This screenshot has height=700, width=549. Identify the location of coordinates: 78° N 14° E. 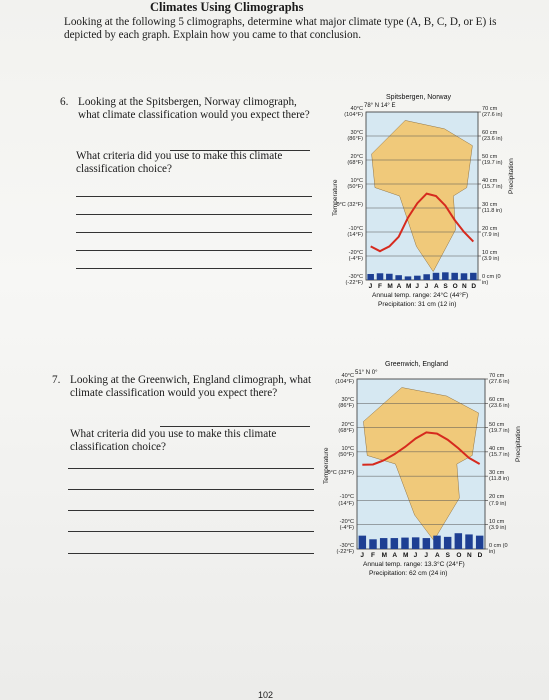
(380, 106).